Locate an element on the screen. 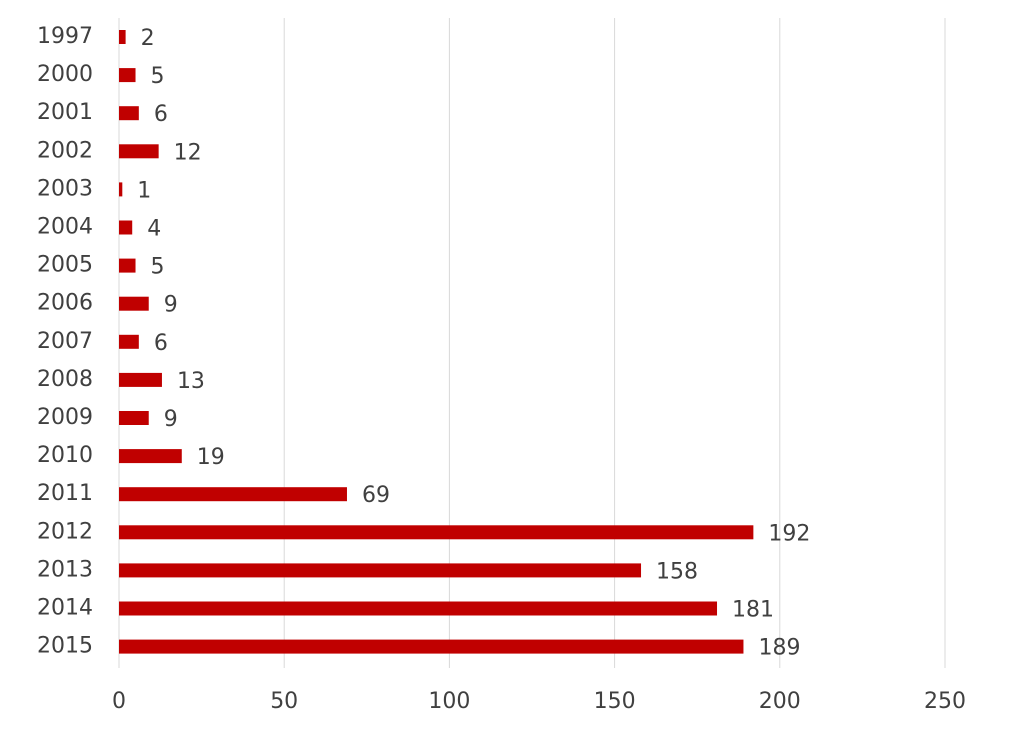 Image resolution: width=1024 pixels, height=740 pixels. category-label: 2014 is located at coordinates (65, 608).